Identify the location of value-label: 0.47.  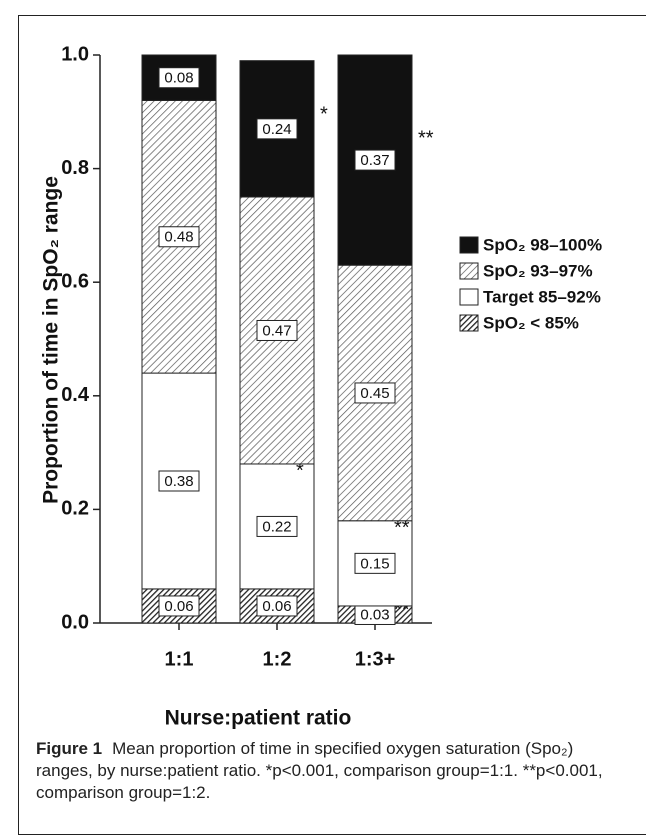
(276, 330).